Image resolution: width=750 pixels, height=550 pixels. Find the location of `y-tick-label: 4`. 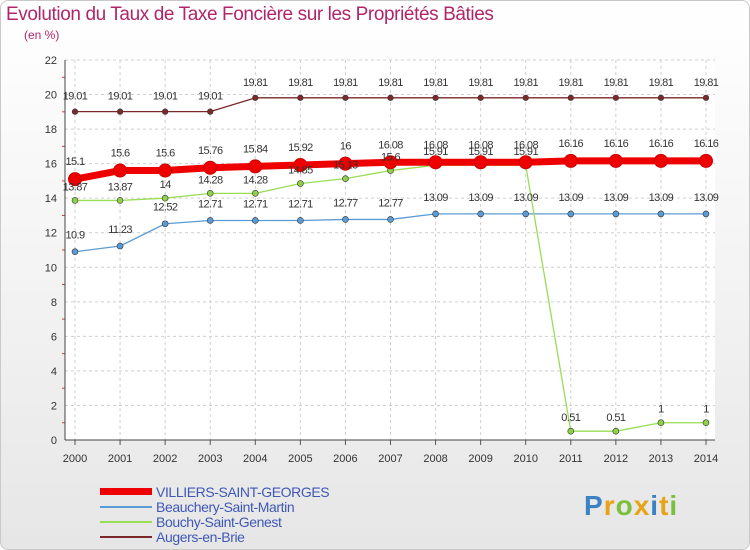

y-tick-label: 4 is located at coordinates (54, 372).